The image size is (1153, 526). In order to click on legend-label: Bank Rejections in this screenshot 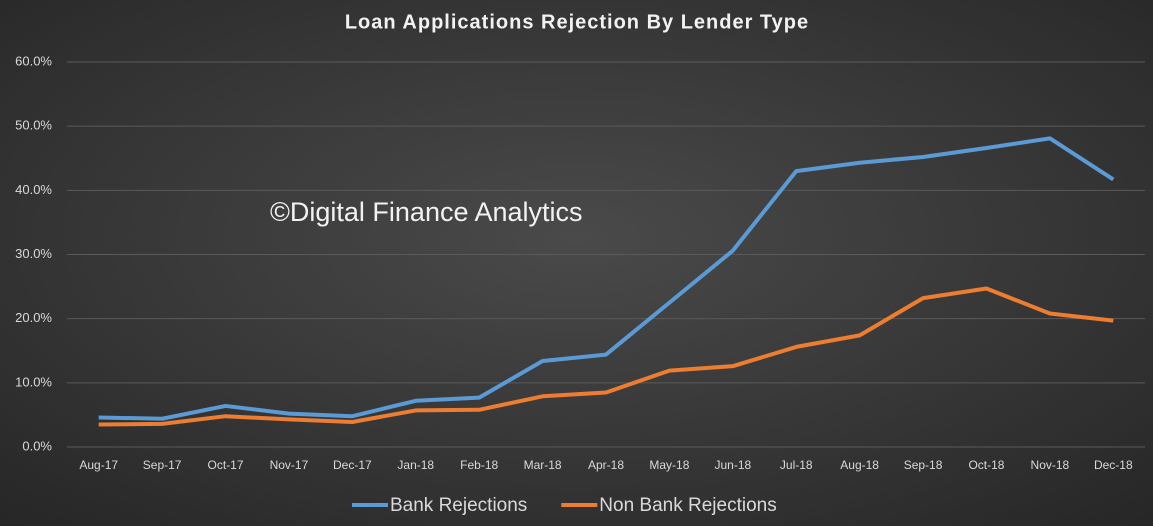, I will do `click(458, 505)`.